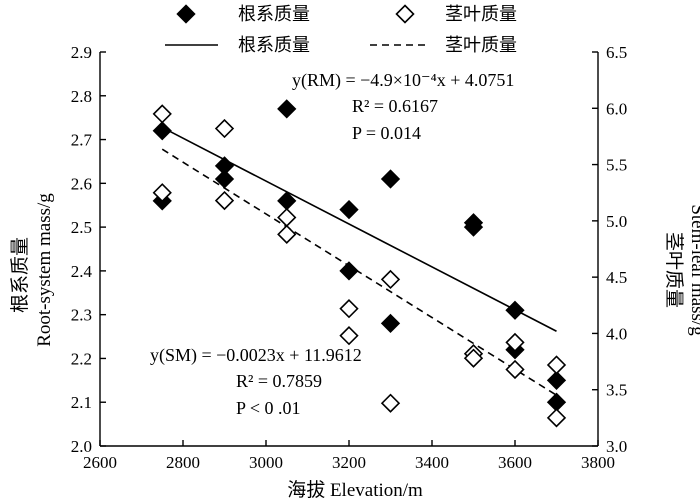  Describe the element at coordinates (386, 133) in the screenshot. I see `annotation-rm-p: P = 0.014` at that location.